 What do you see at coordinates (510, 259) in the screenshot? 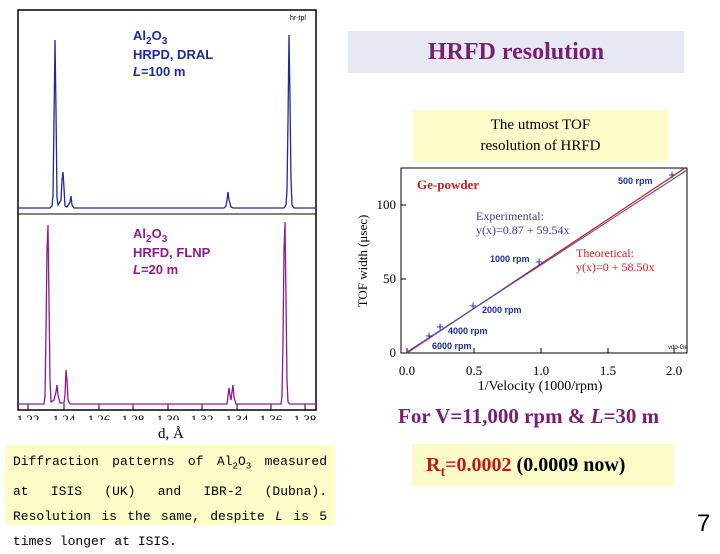
I see `label-1000-rpm: 1000 rpm` at bounding box center [510, 259].